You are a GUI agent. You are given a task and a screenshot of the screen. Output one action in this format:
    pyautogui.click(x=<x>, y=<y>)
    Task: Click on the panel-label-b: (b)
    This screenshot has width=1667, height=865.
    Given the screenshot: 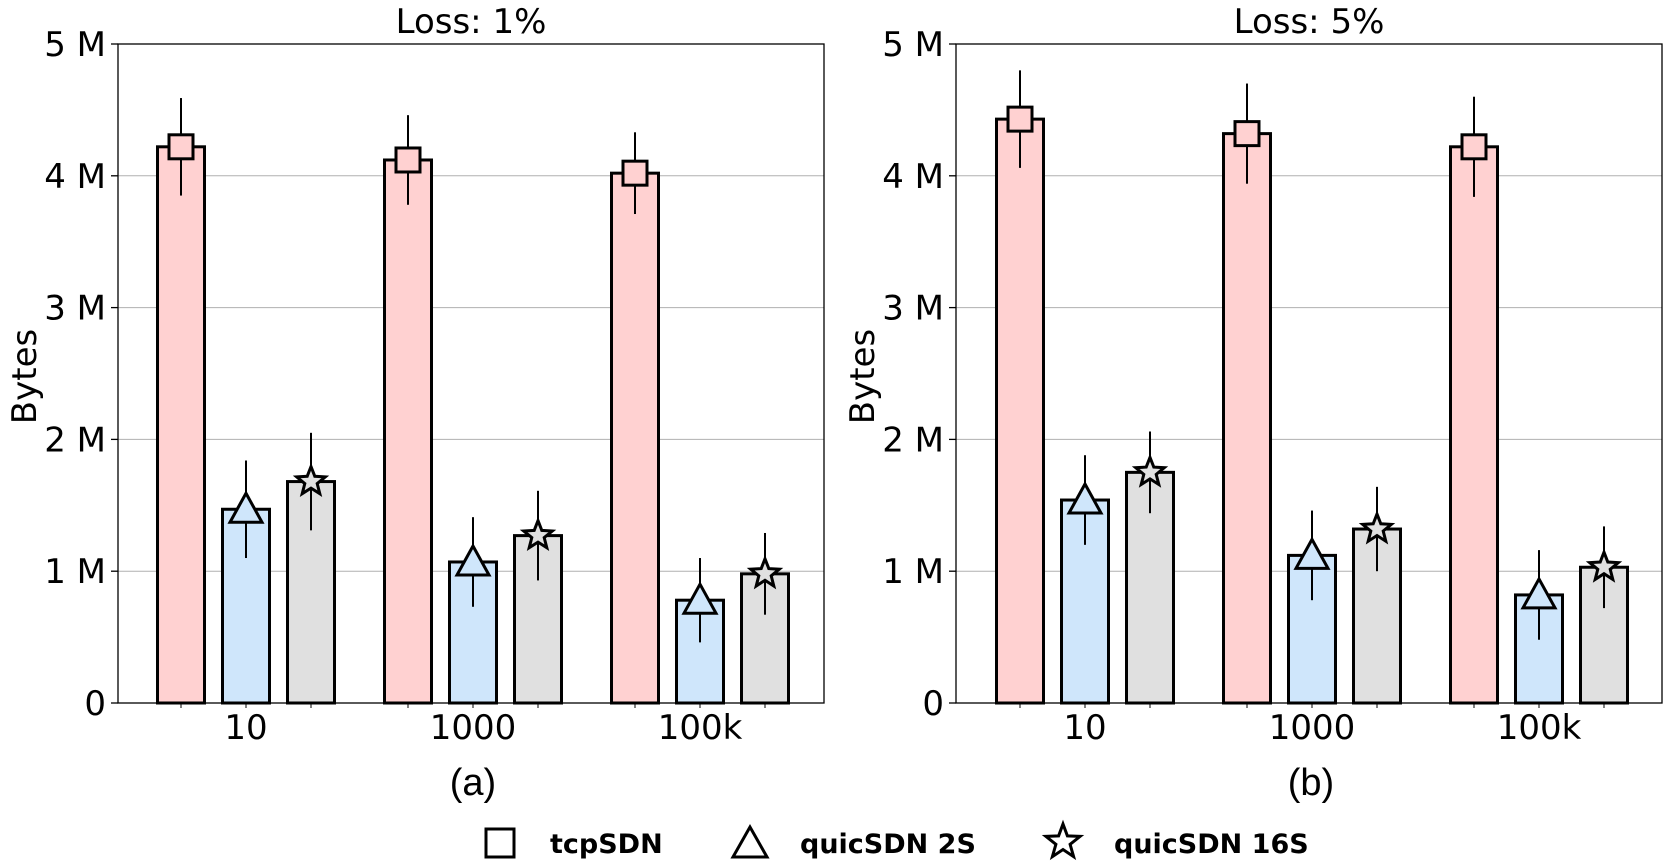 What is the action you would take?
    pyautogui.click(x=1311, y=783)
    